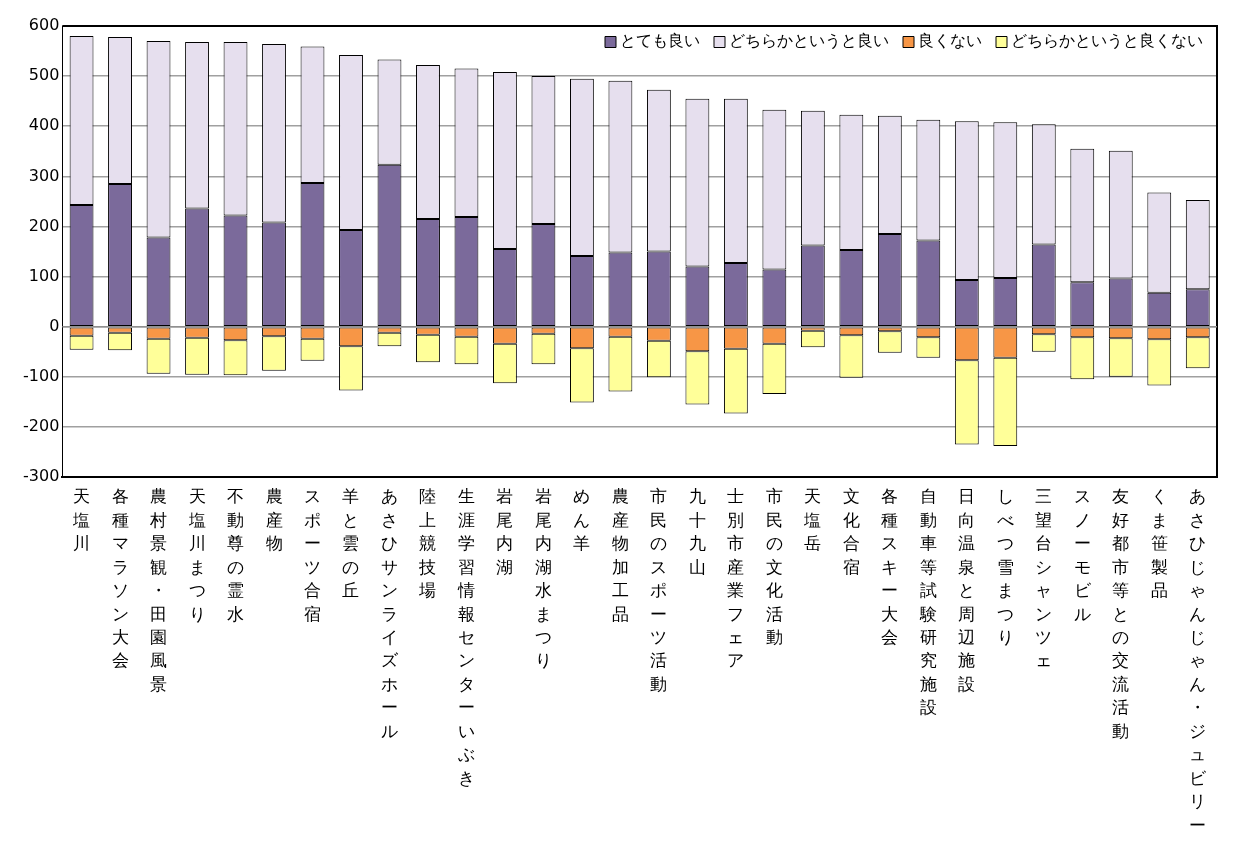 This screenshot has height=847, width=1233. Describe the element at coordinates (967, 590) in the screenshot. I see `category-label: 日向温泉と周辺施設` at that location.